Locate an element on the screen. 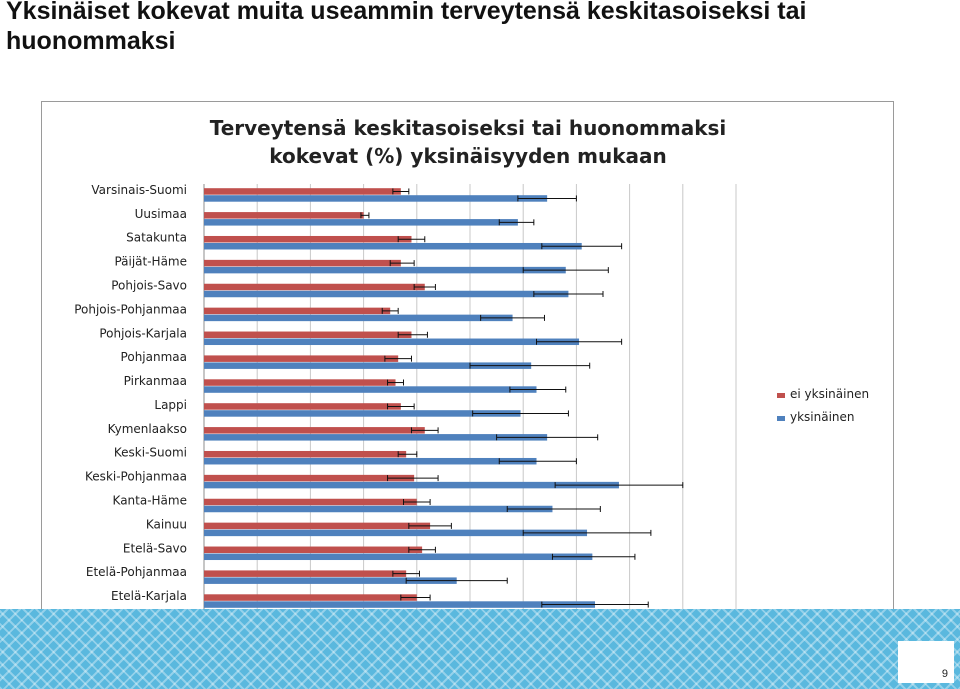 Image resolution: width=960 pixels, height=689 pixels. category-label: Pohjanmaa is located at coordinates (154, 357).